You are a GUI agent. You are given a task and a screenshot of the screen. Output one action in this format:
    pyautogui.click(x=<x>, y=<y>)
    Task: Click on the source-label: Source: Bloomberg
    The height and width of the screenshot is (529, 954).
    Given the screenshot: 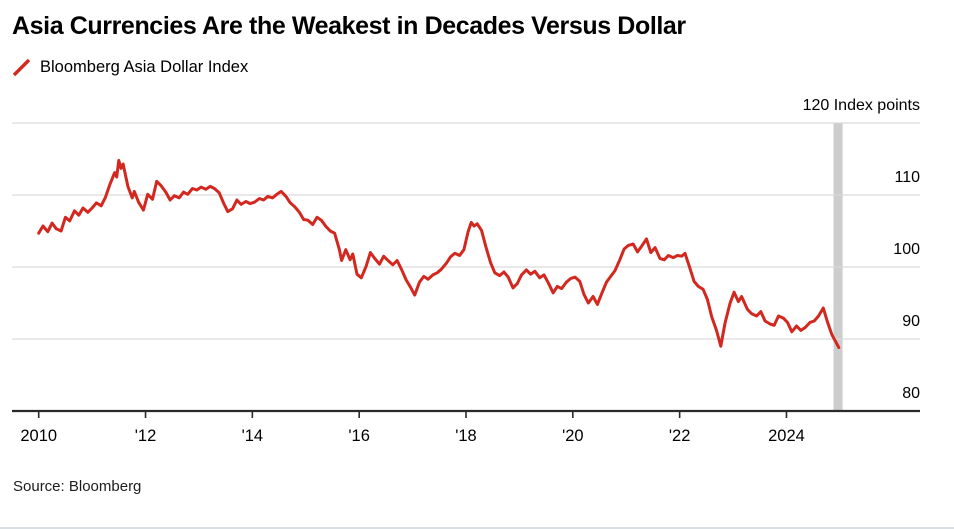 What is the action you would take?
    pyautogui.click(x=77, y=486)
    